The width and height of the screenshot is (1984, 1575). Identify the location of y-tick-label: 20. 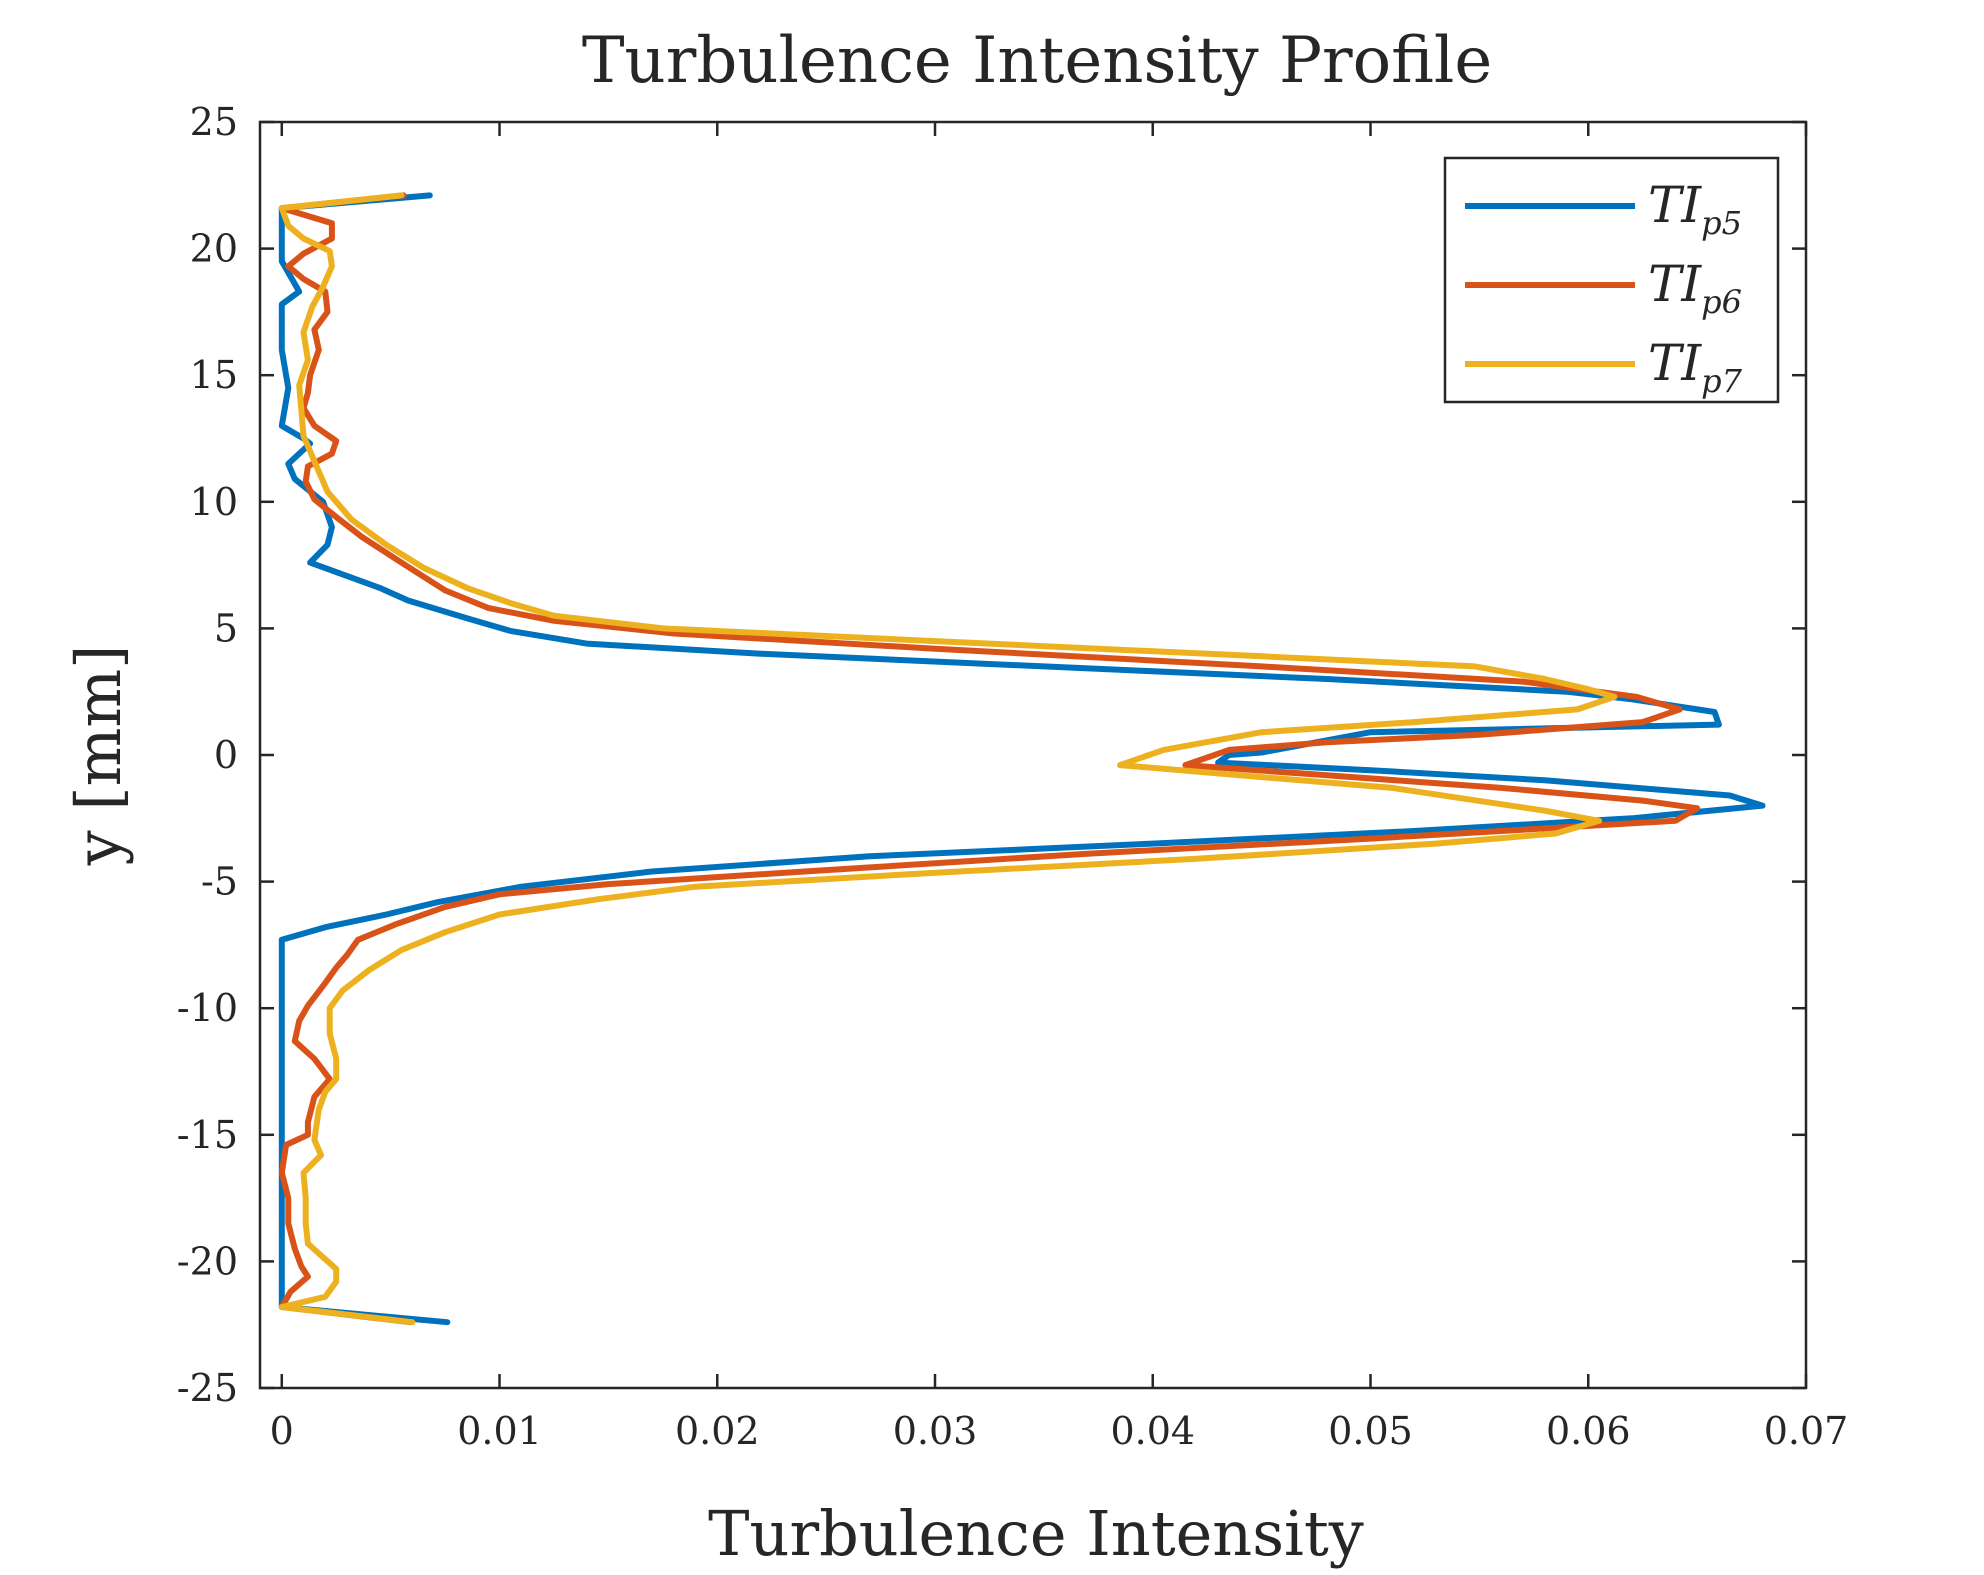
(214, 249).